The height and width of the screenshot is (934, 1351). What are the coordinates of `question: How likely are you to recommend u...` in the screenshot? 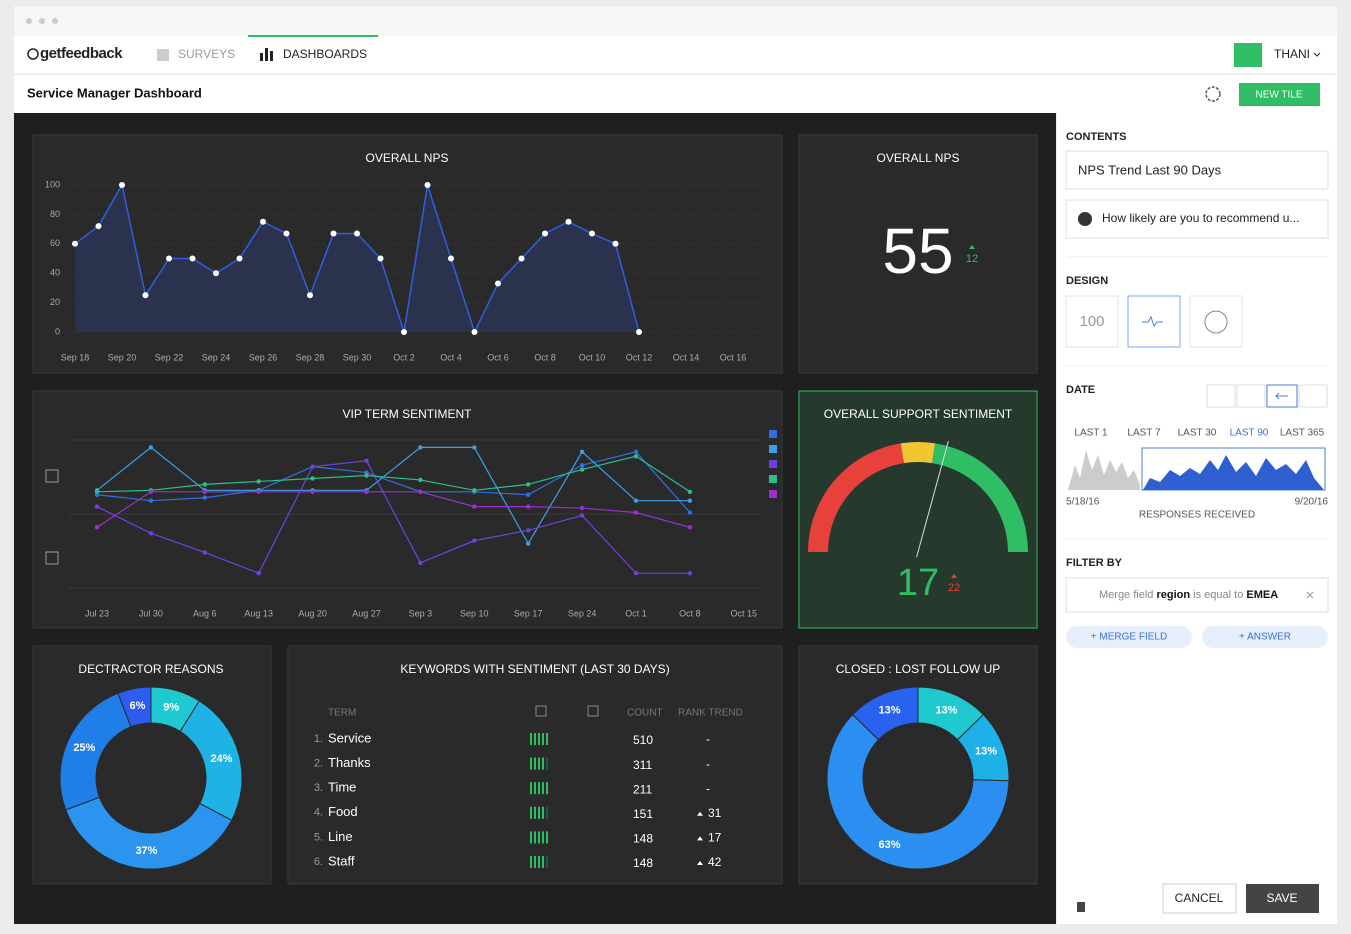 It's located at (1200, 218).